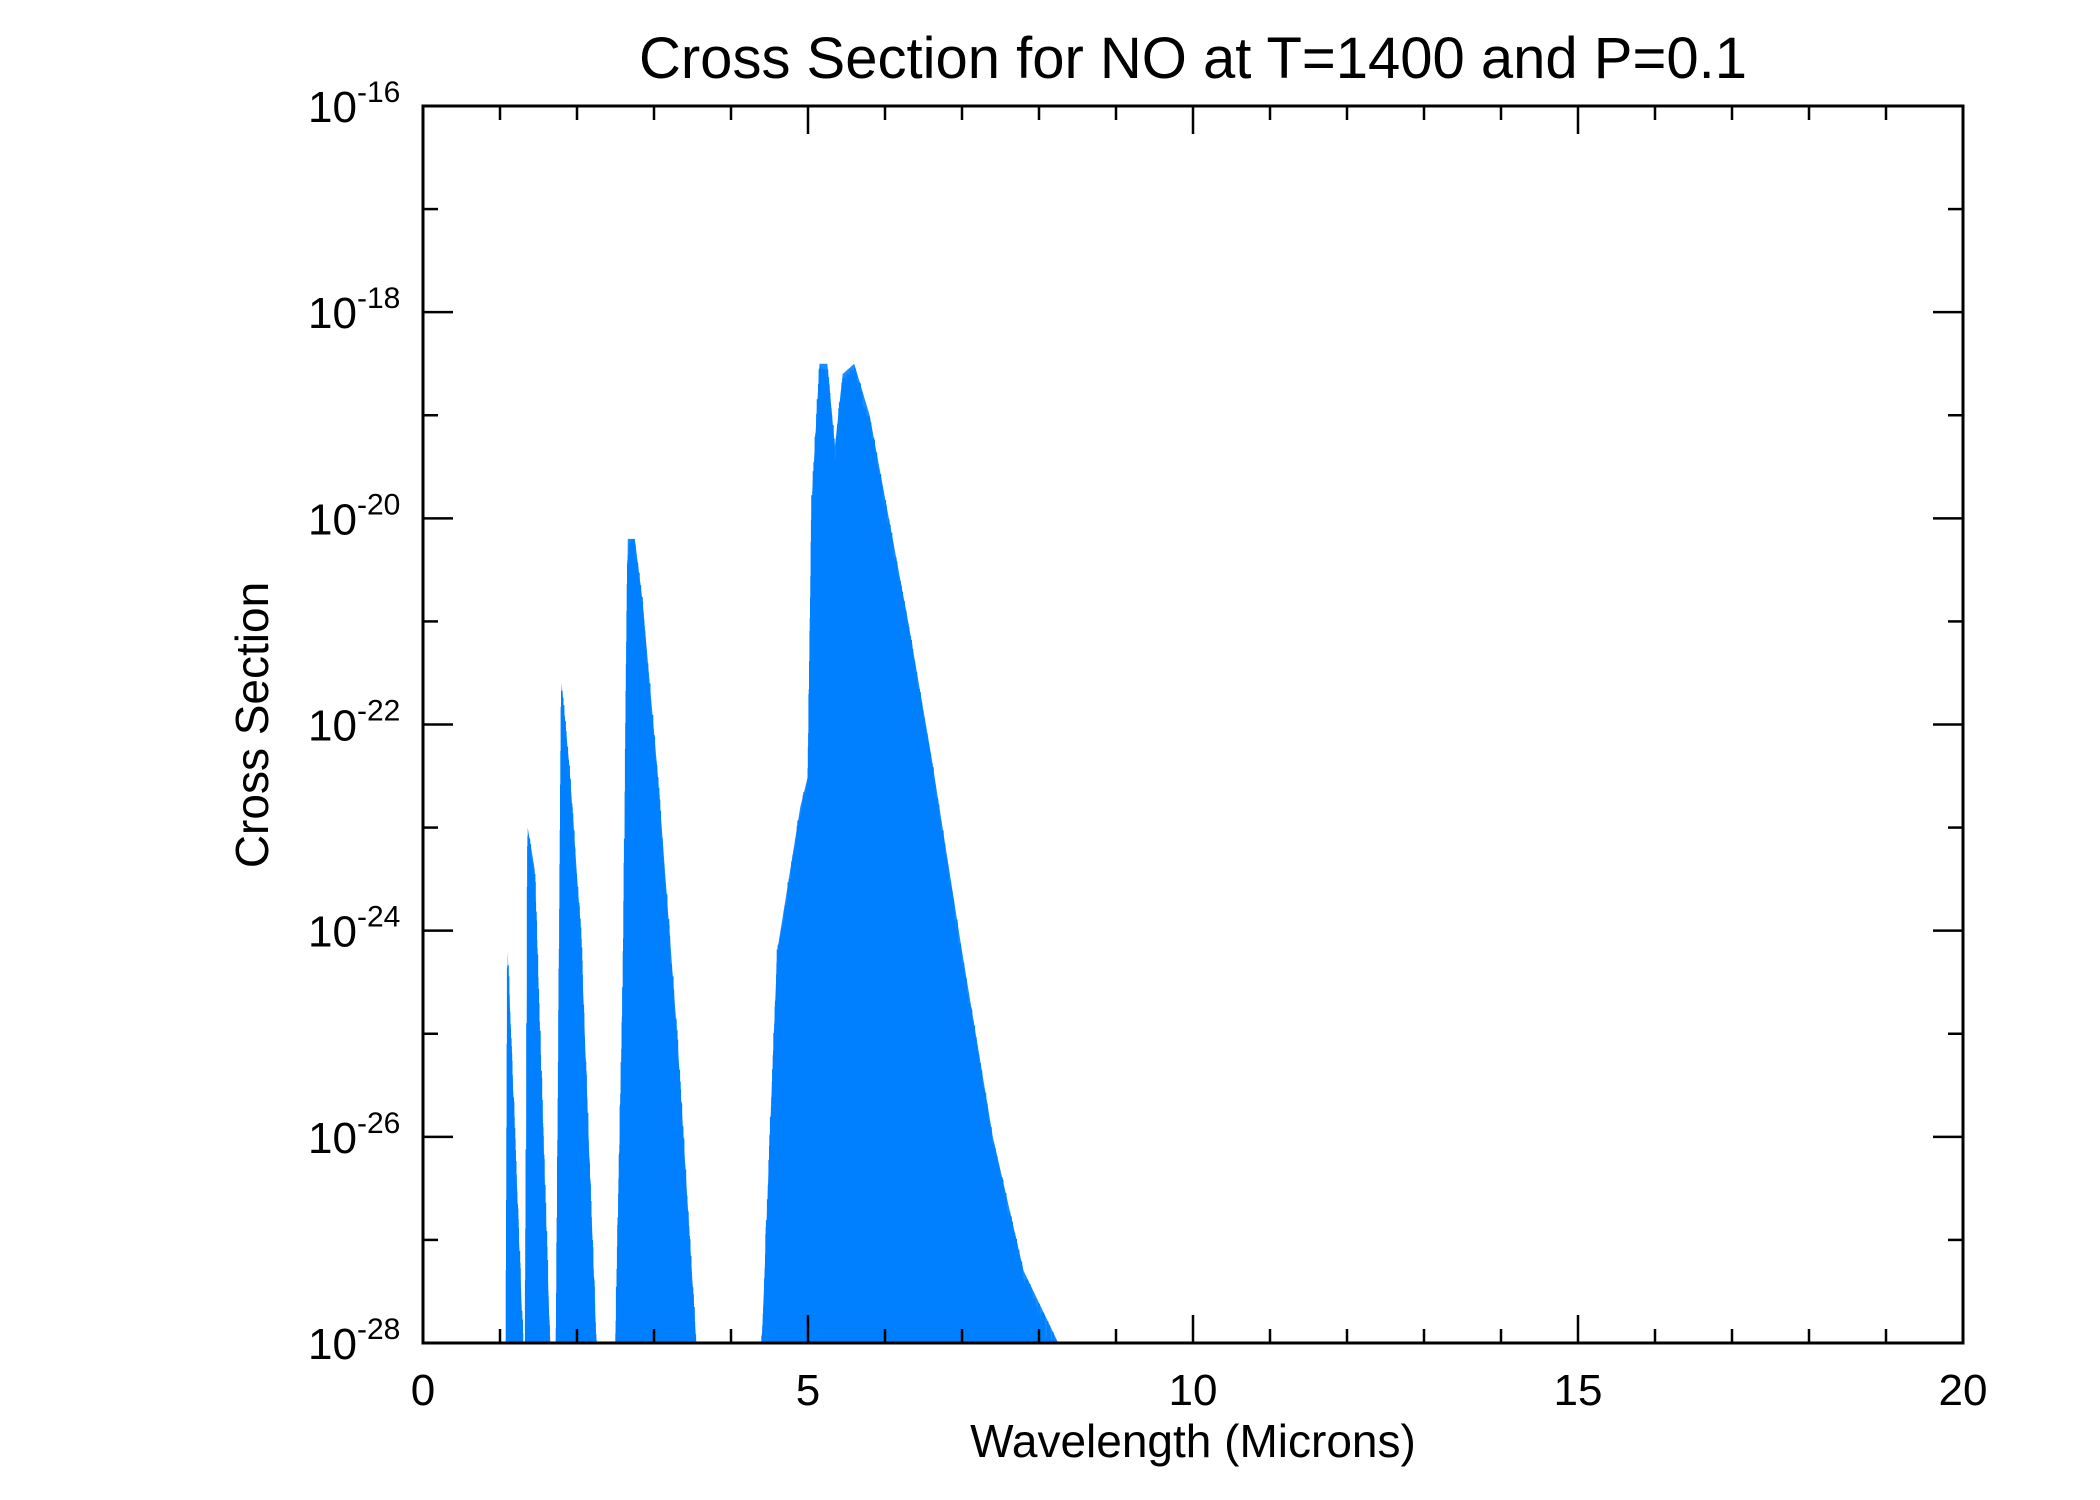 Image resolution: width=2100 pixels, height=1500 pixels. What do you see at coordinates (1193, 1390) in the screenshot?
I see `x-tick-label: 10` at bounding box center [1193, 1390].